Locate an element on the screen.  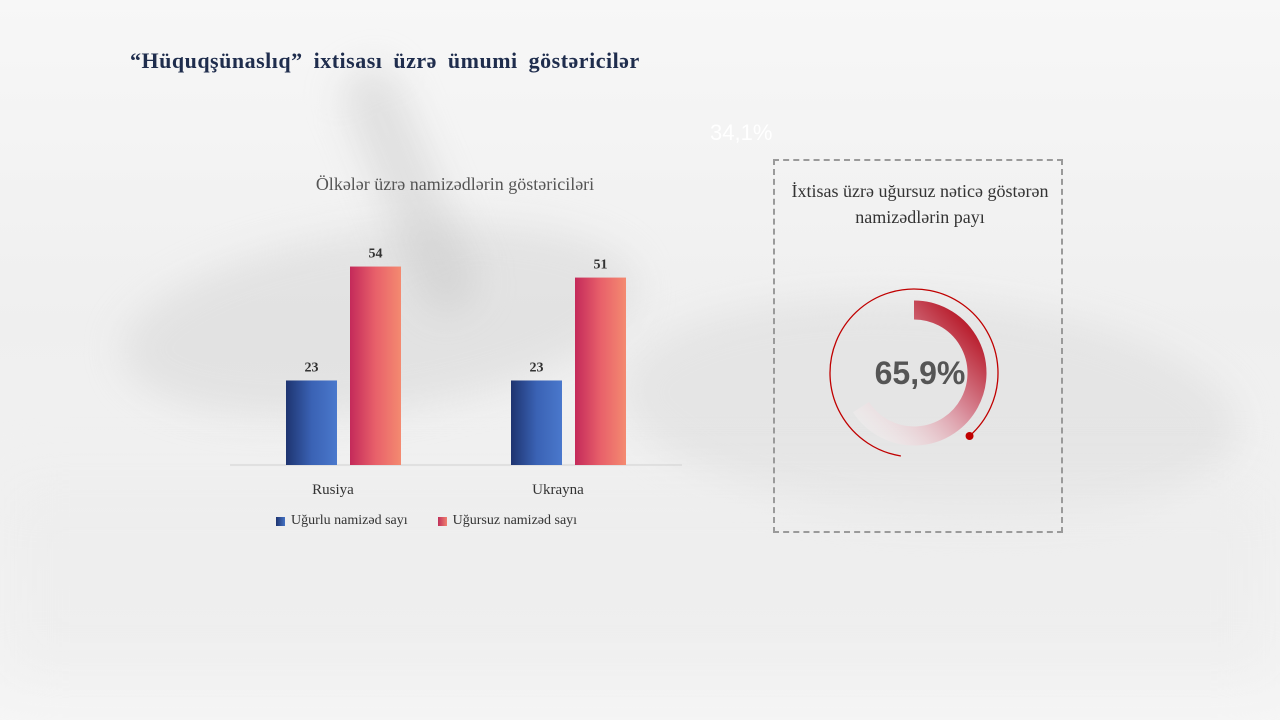
legend-swatch-blue is located at coordinates (280, 521).